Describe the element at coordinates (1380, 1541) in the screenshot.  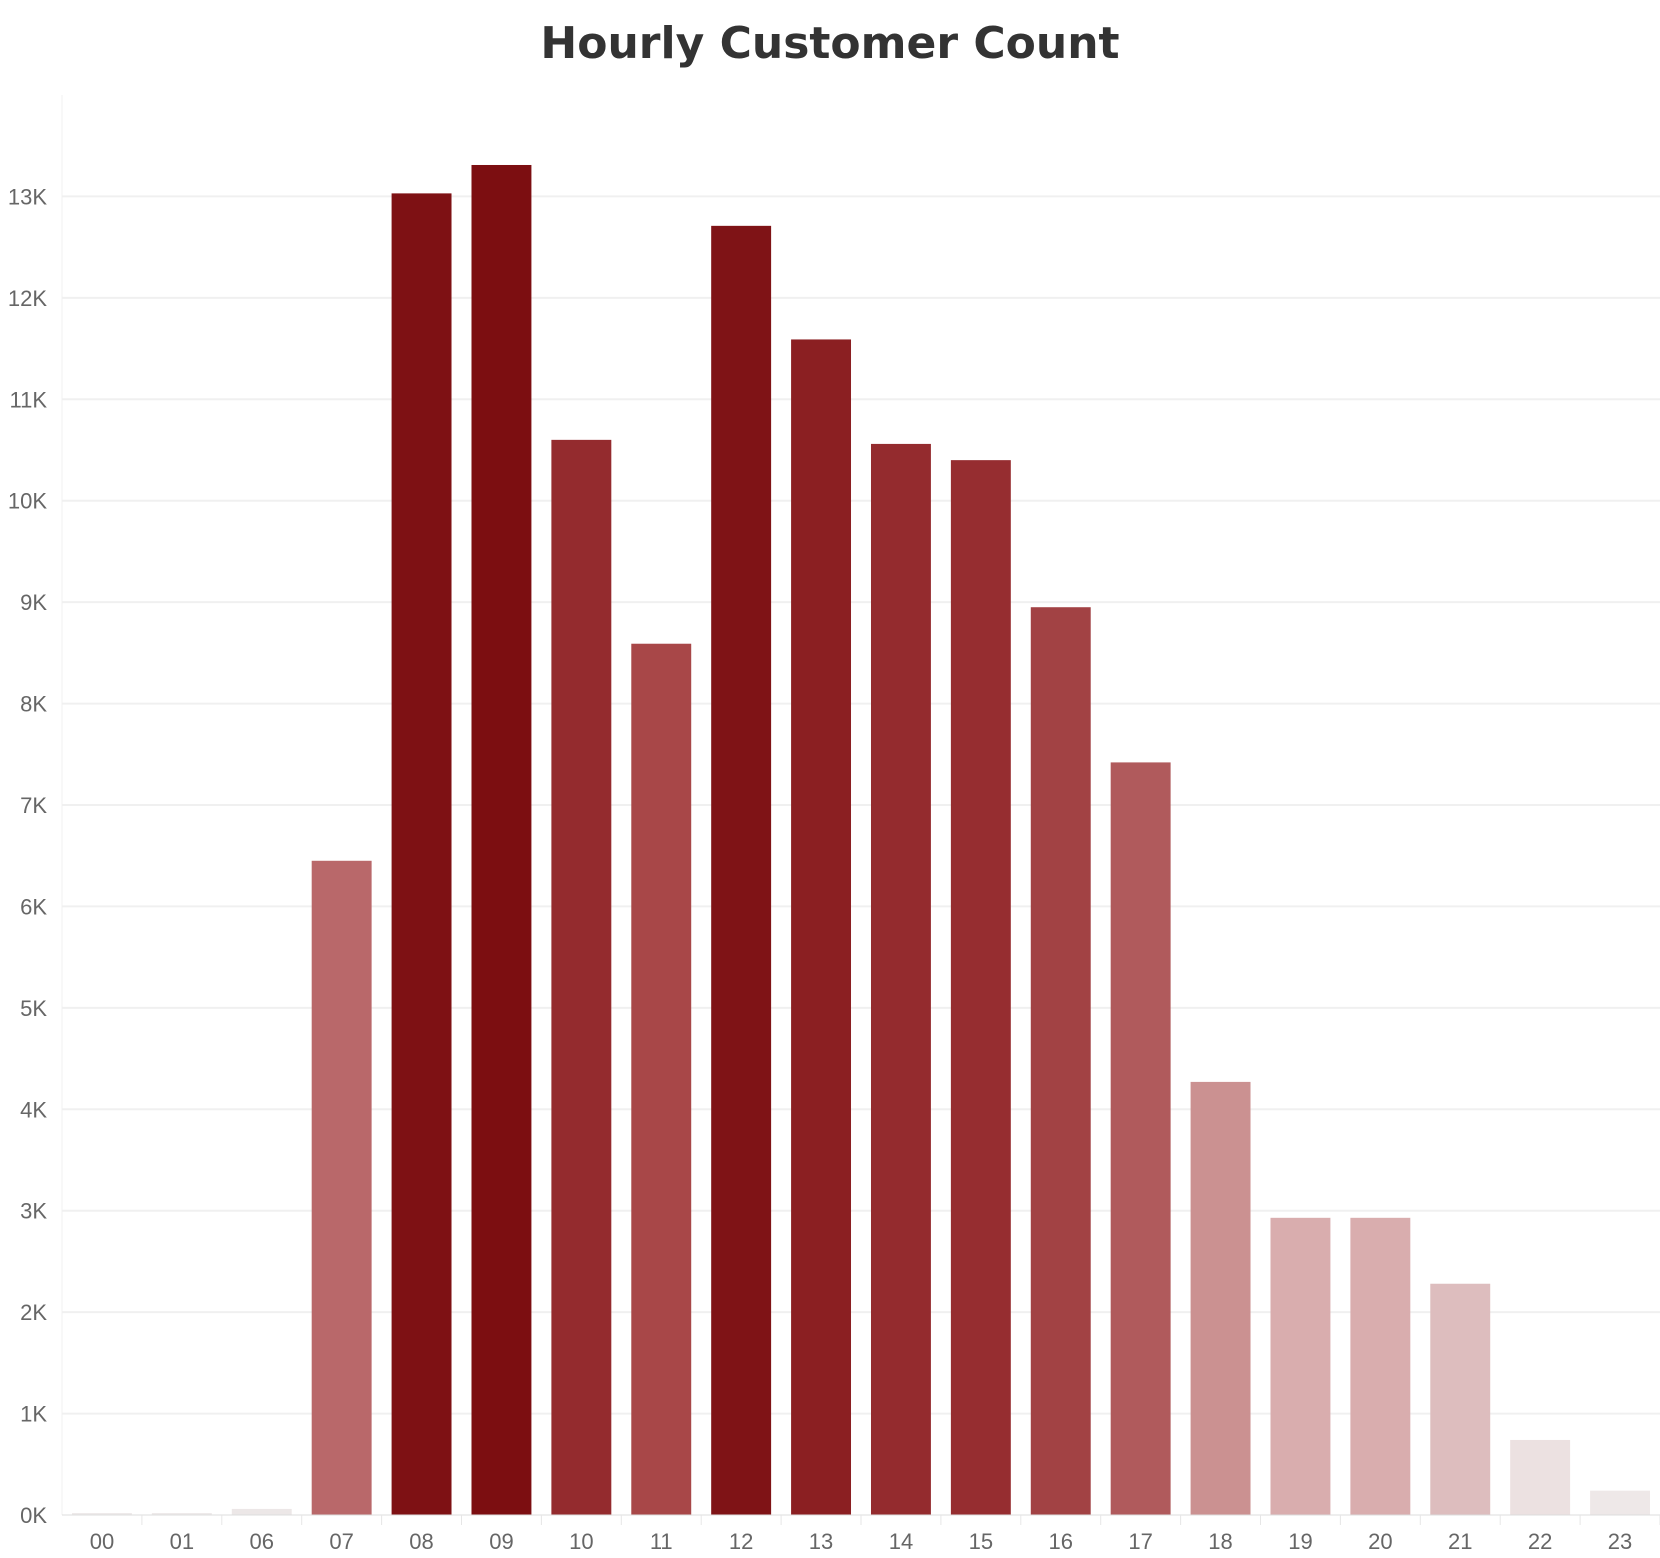
I see `x-tick-label: 20` at that location.